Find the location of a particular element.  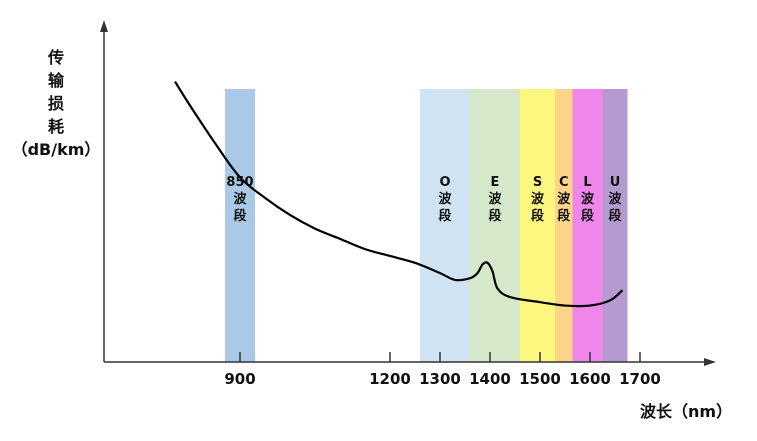

y-axis-label-char: 损 is located at coordinates (55, 103).